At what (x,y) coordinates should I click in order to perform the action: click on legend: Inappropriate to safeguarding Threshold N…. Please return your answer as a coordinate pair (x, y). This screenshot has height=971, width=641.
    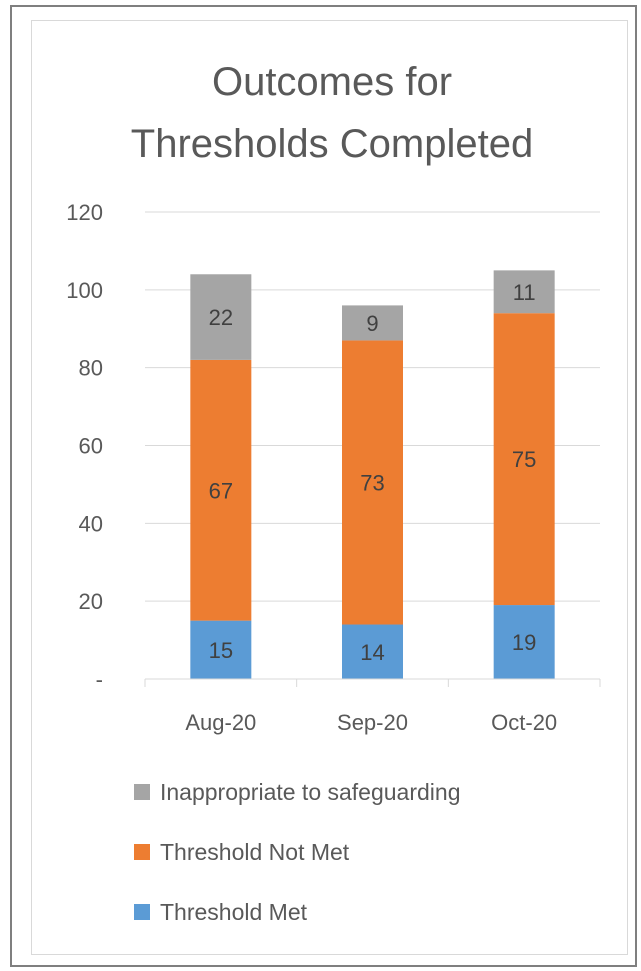
    Looking at the image, I should click on (297, 852).